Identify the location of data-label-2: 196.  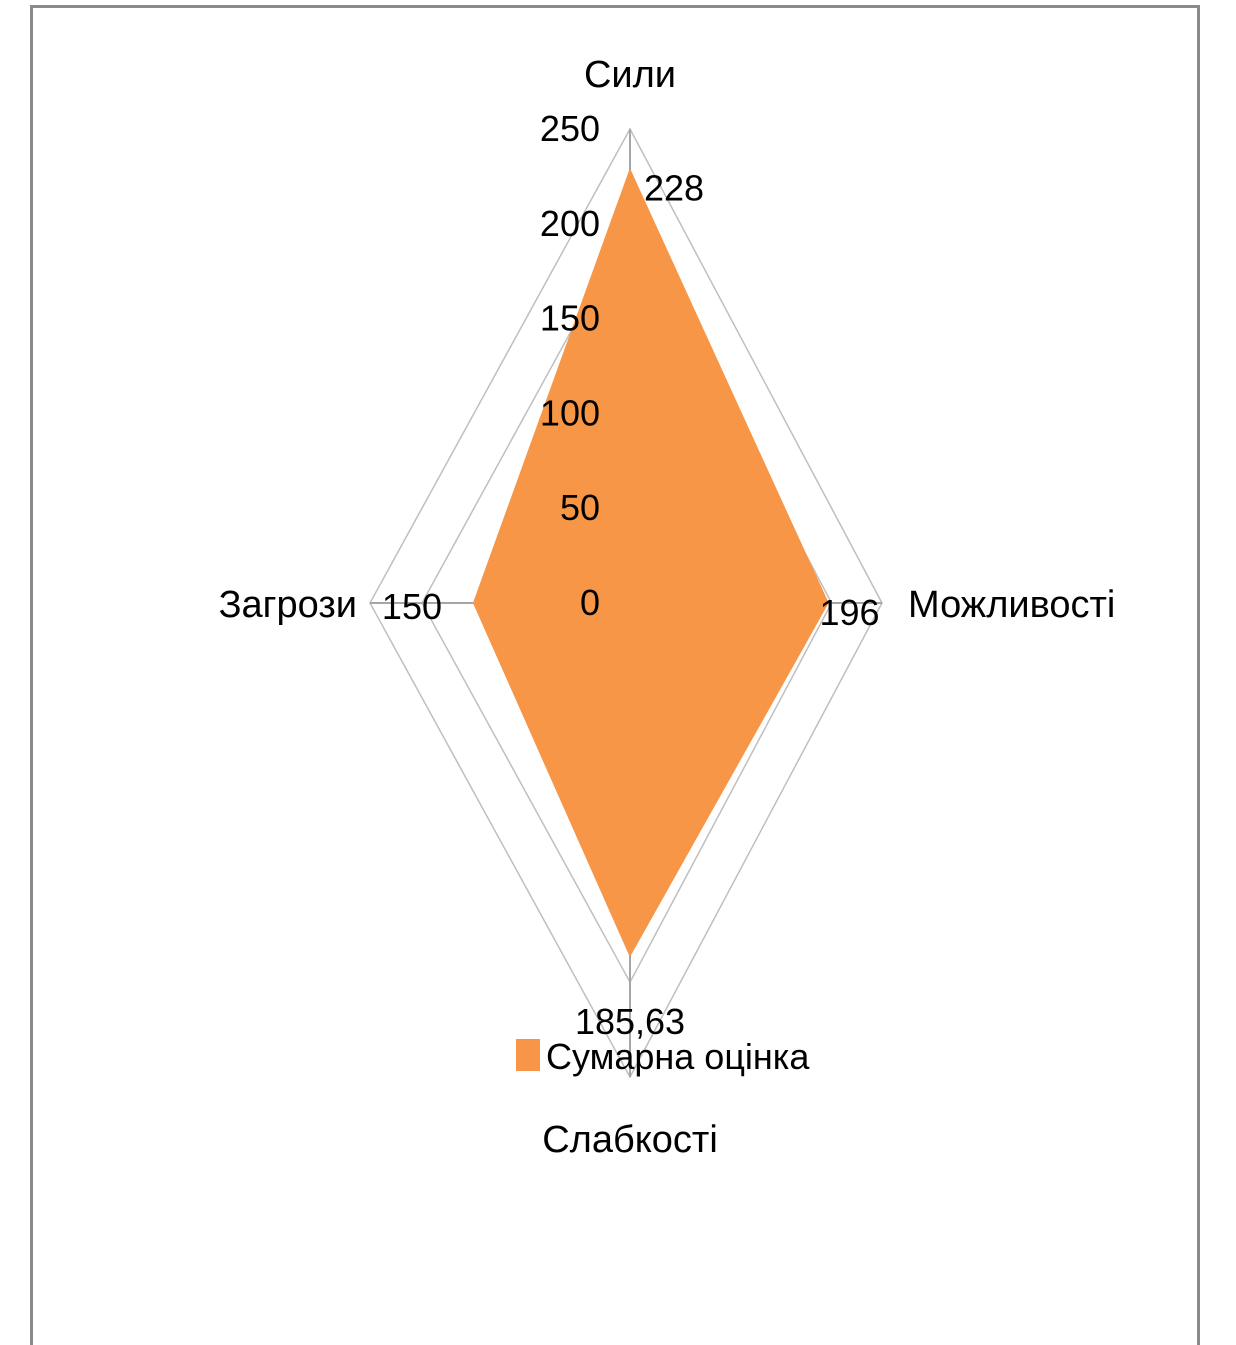
(850, 612).